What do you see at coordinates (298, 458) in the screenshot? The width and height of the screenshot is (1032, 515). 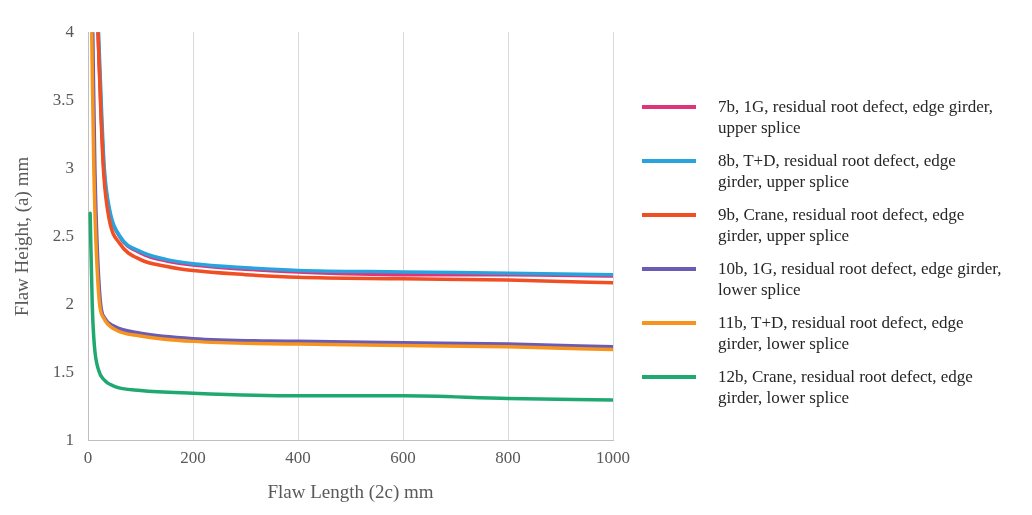 I see `x-tick-label: 400` at bounding box center [298, 458].